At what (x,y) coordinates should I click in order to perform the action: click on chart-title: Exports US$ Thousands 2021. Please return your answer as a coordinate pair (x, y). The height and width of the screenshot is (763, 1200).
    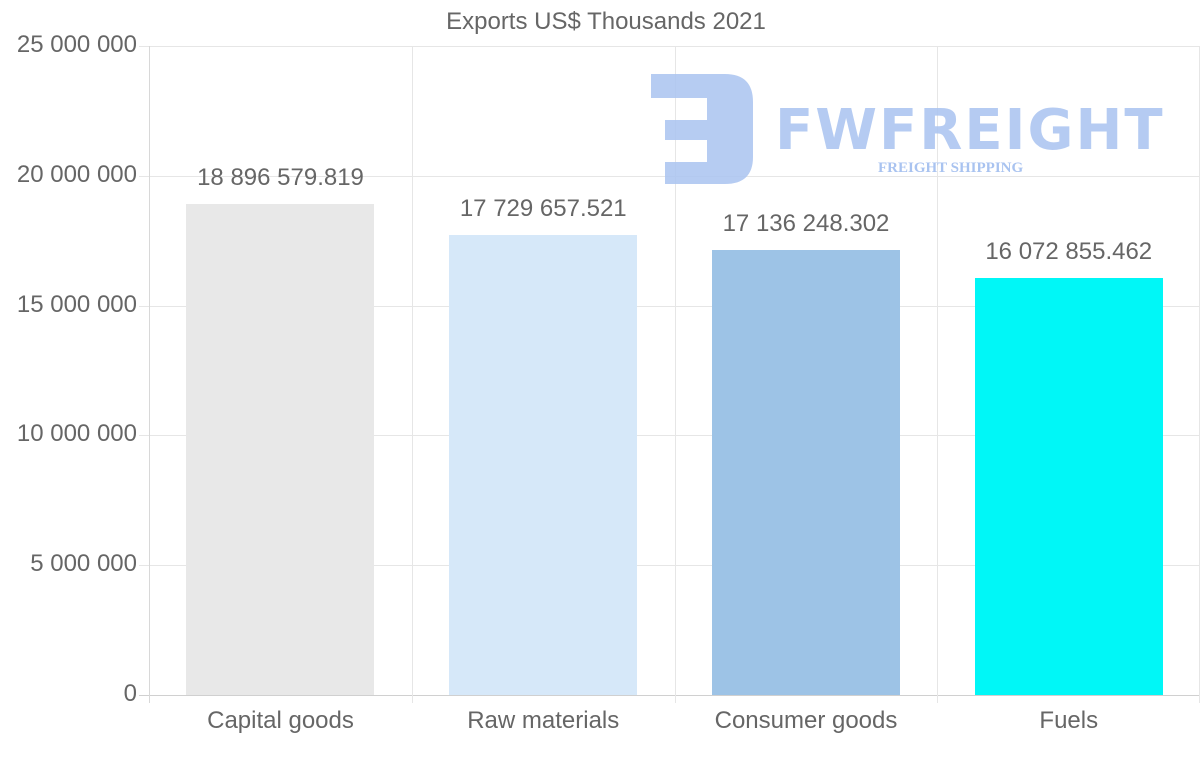
    Looking at the image, I should click on (606, 21).